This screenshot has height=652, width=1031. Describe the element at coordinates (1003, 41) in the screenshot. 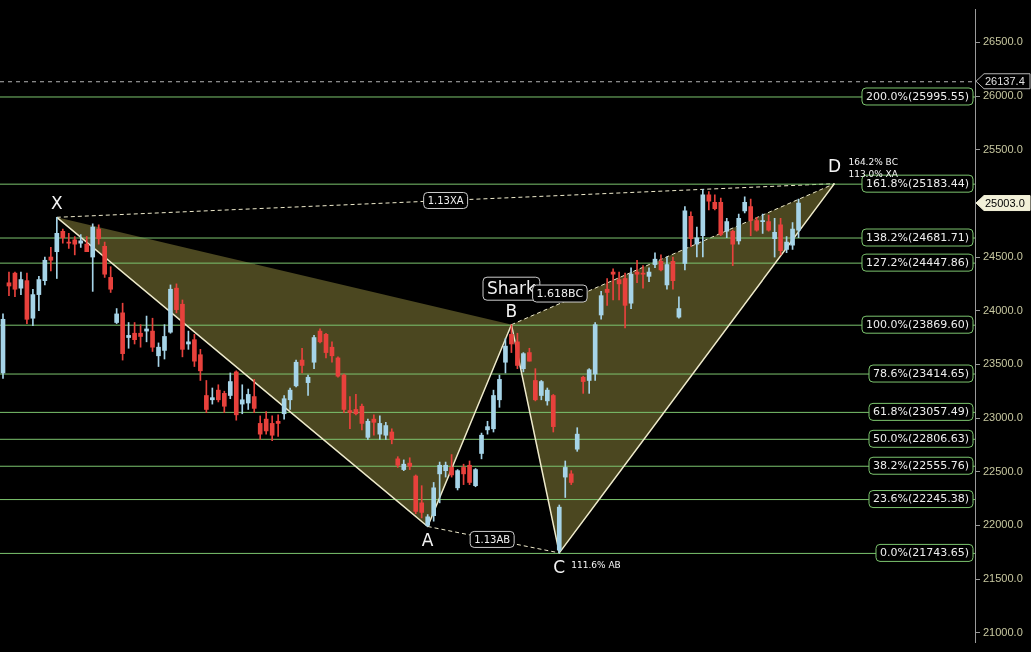

I see `y-tick-label: 26500.0` at that location.